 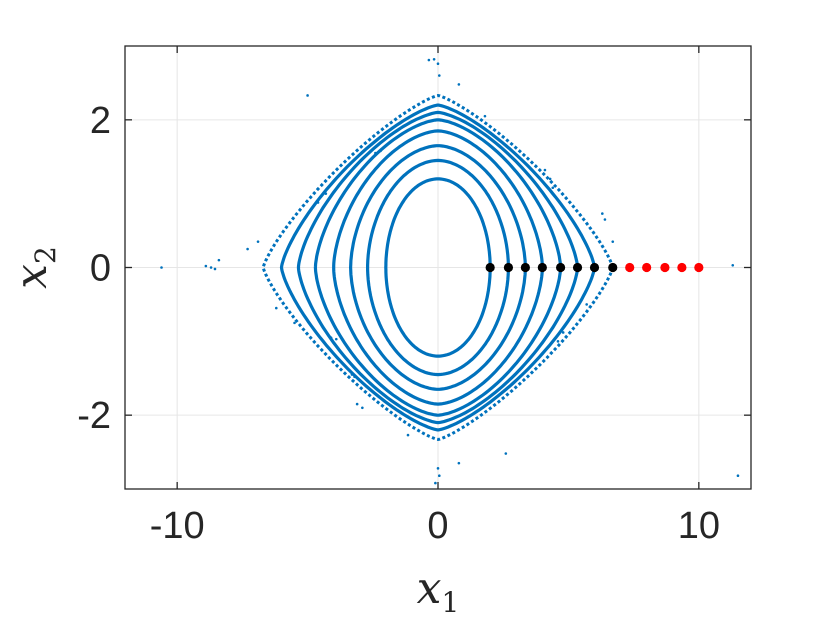 What do you see at coordinates (100, 269) in the screenshot?
I see `y-tick-label-1: 0` at bounding box center [100, 269].